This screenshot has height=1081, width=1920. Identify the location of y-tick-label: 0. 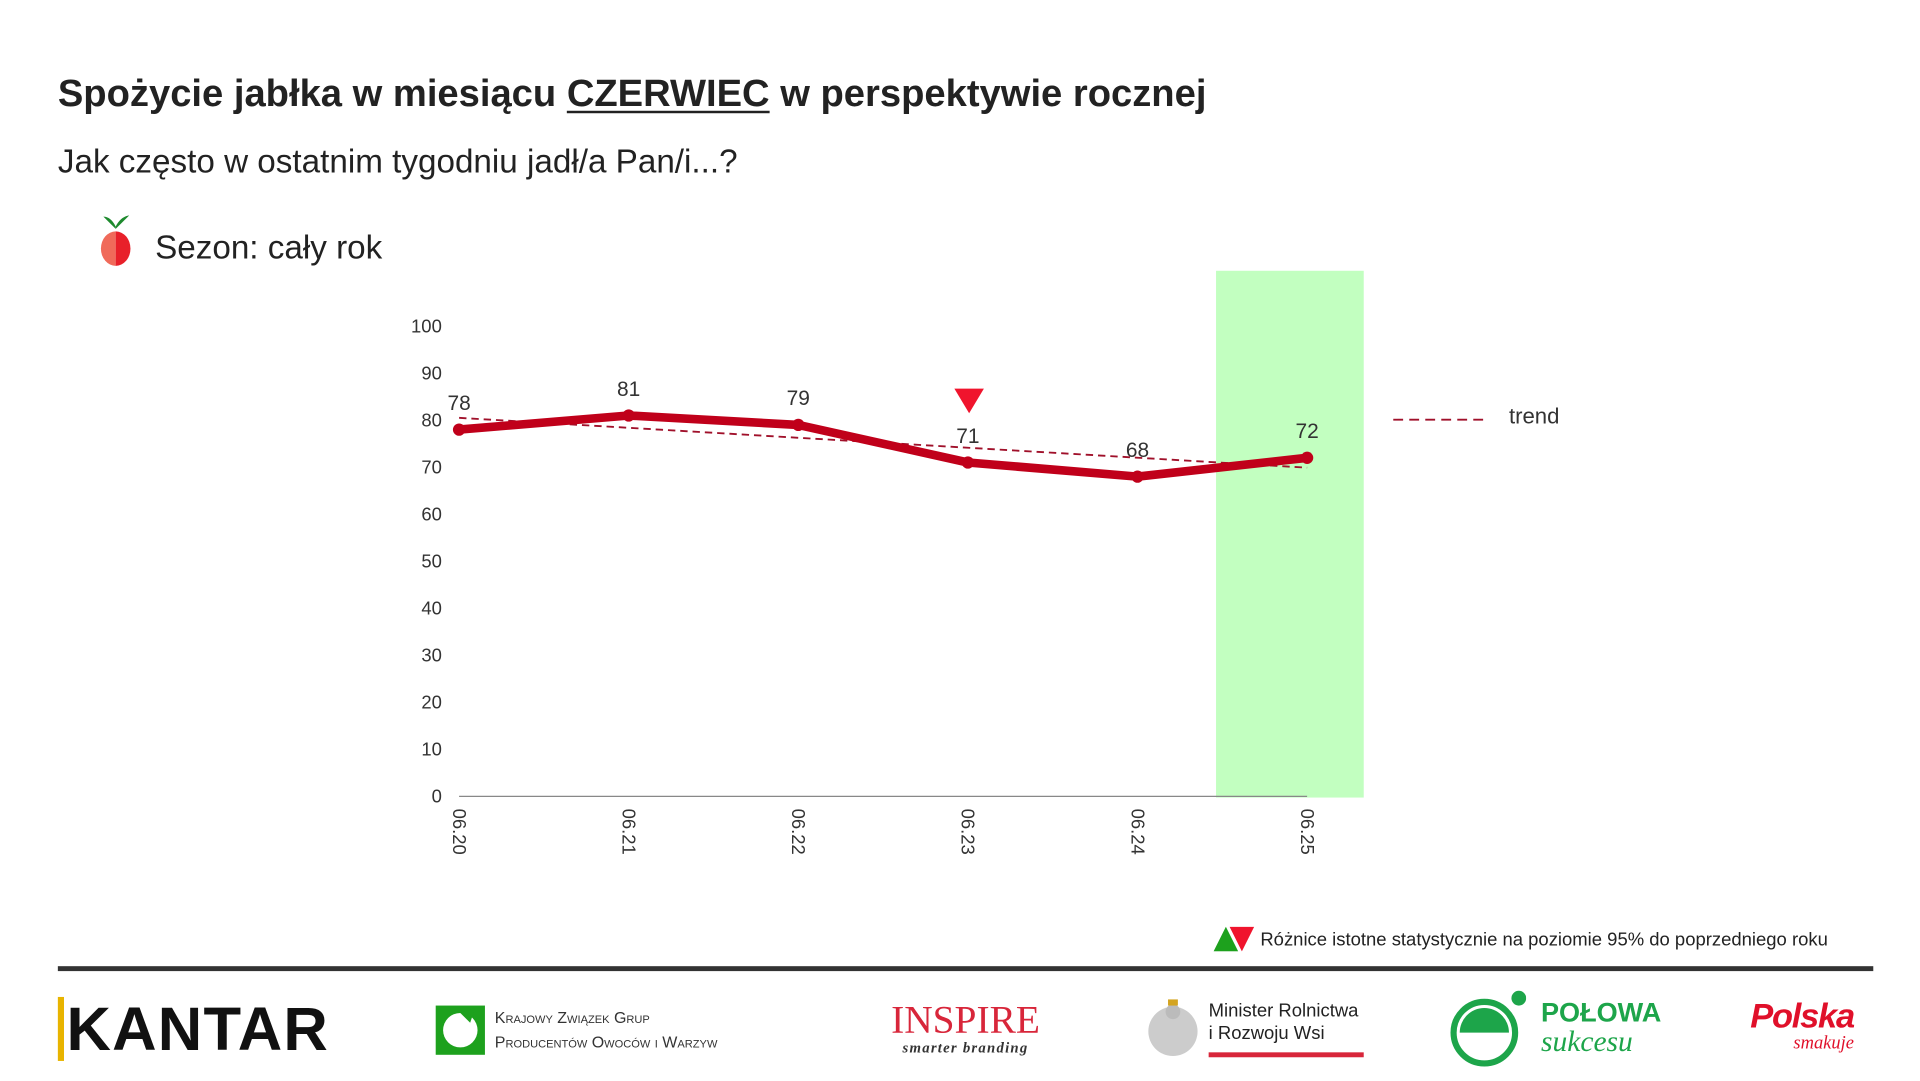
(437, 795).